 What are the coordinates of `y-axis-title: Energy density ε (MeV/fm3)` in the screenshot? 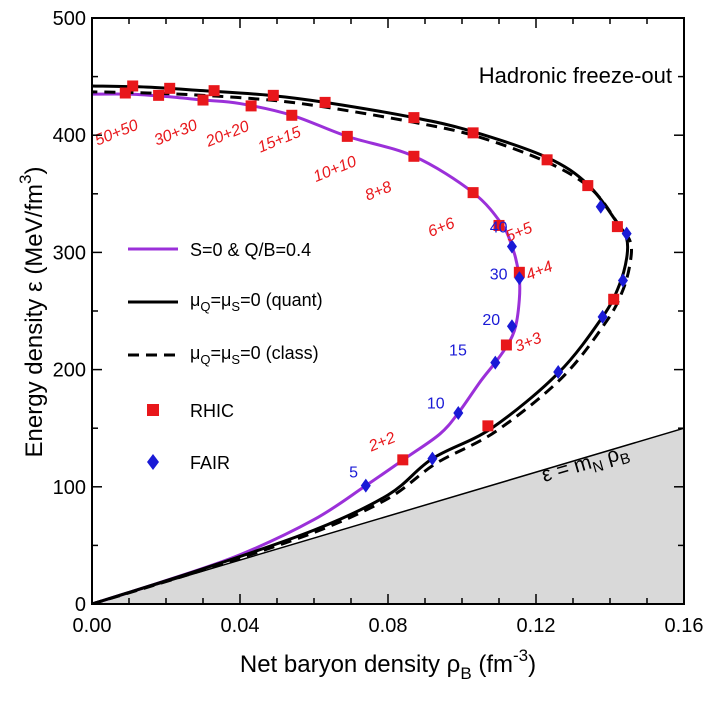 It's located at (32, 312).